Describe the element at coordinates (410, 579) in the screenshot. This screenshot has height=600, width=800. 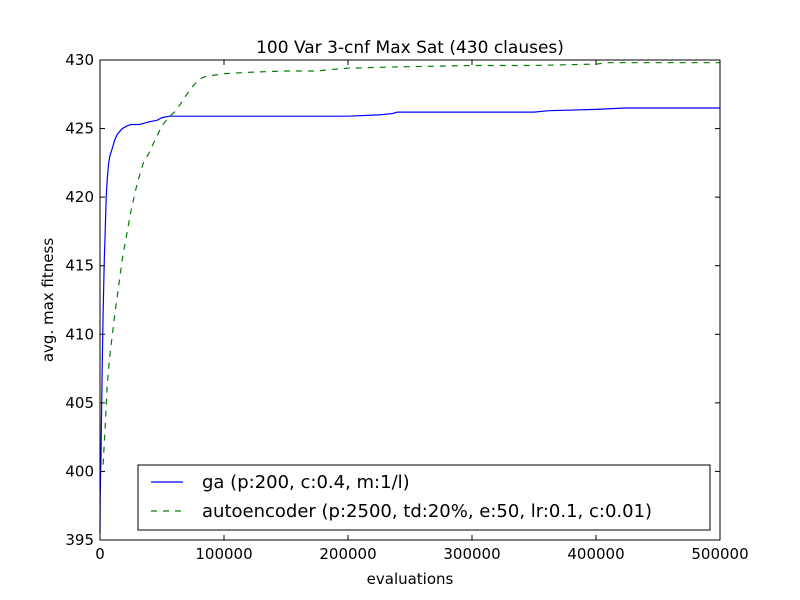
I see `x-axis-label: evaluations` at that location.